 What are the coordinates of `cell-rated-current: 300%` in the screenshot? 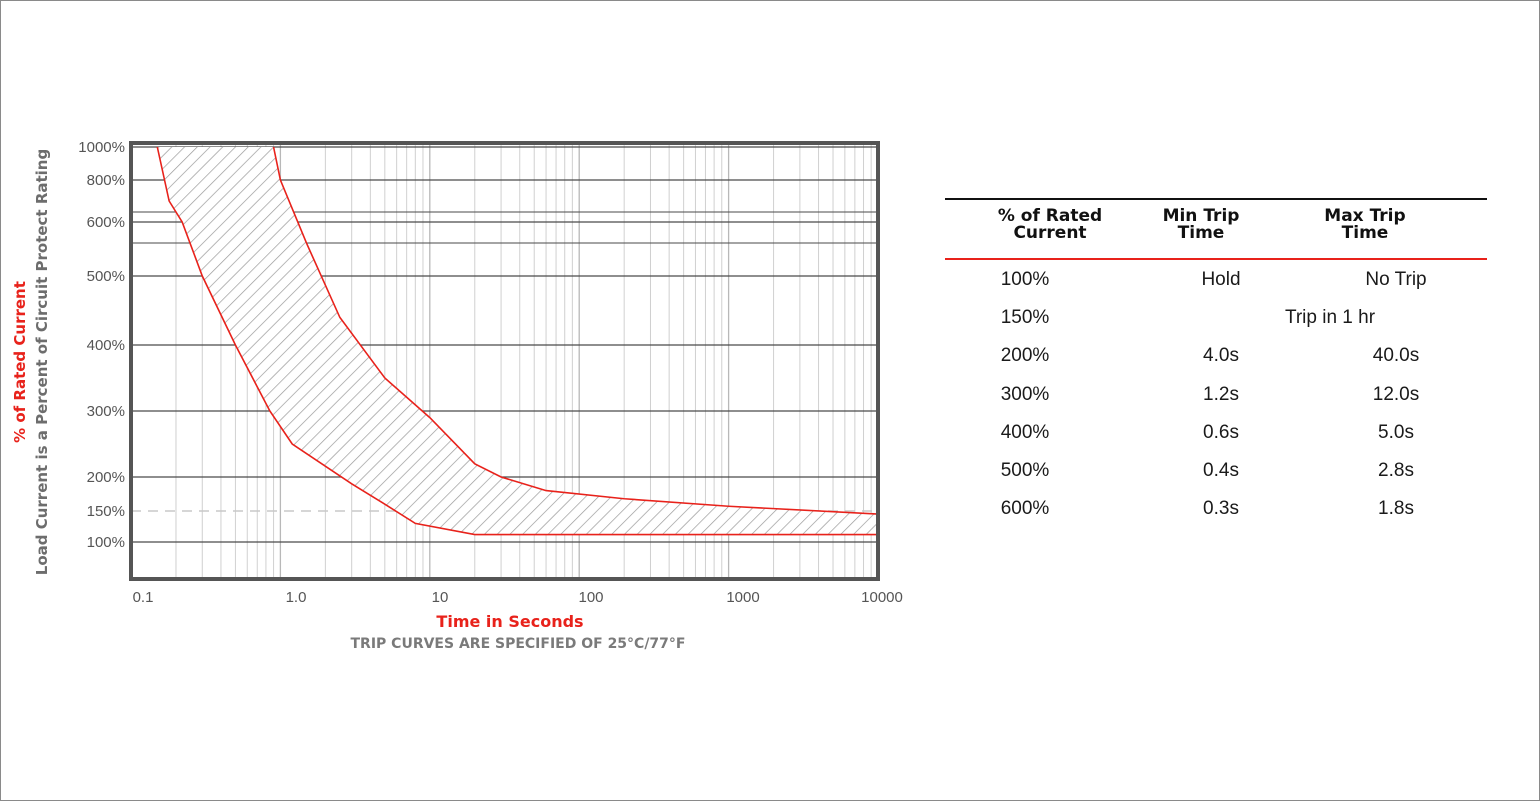 It's located at (1025, 394).